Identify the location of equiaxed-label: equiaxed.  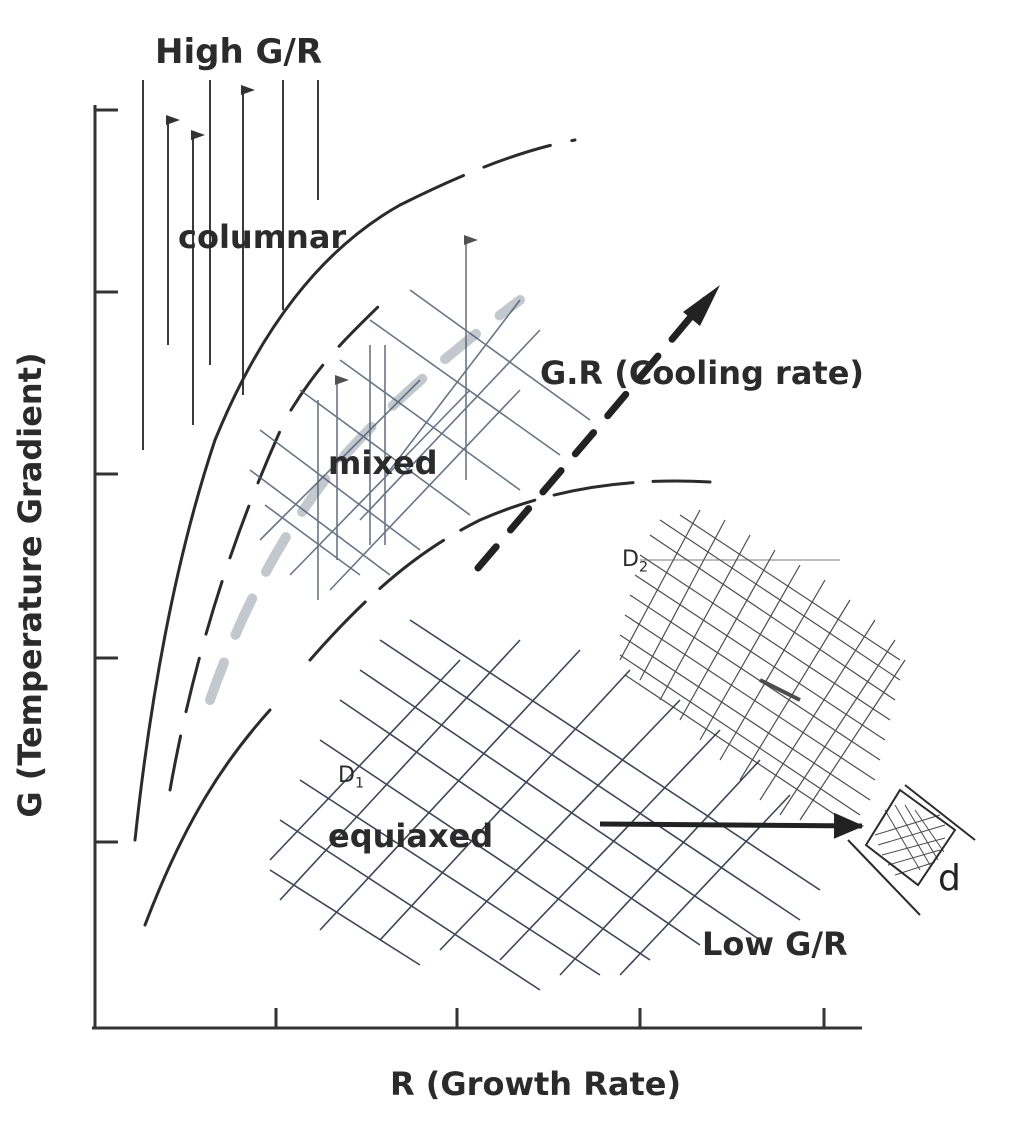
(411, 836).